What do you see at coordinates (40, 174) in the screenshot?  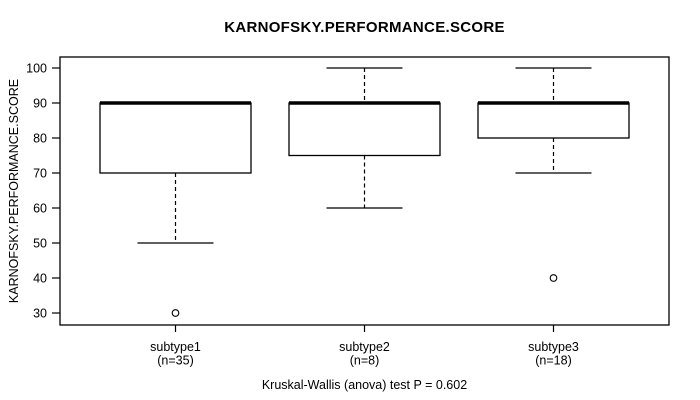 I see `y-tick-label: 70` at bounding box center [40, 174].